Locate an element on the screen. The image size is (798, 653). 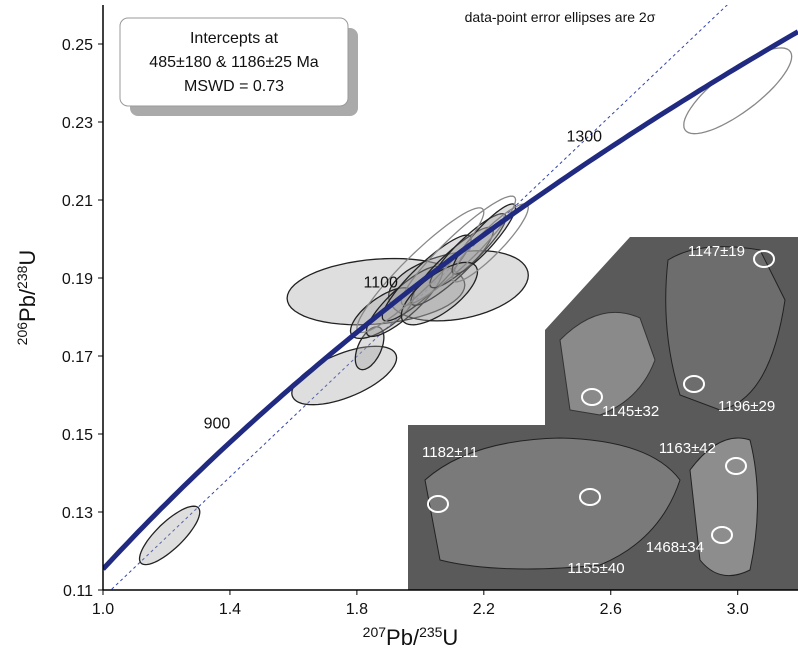
axis-label-part: 238 is located at coordinates (22, 277).